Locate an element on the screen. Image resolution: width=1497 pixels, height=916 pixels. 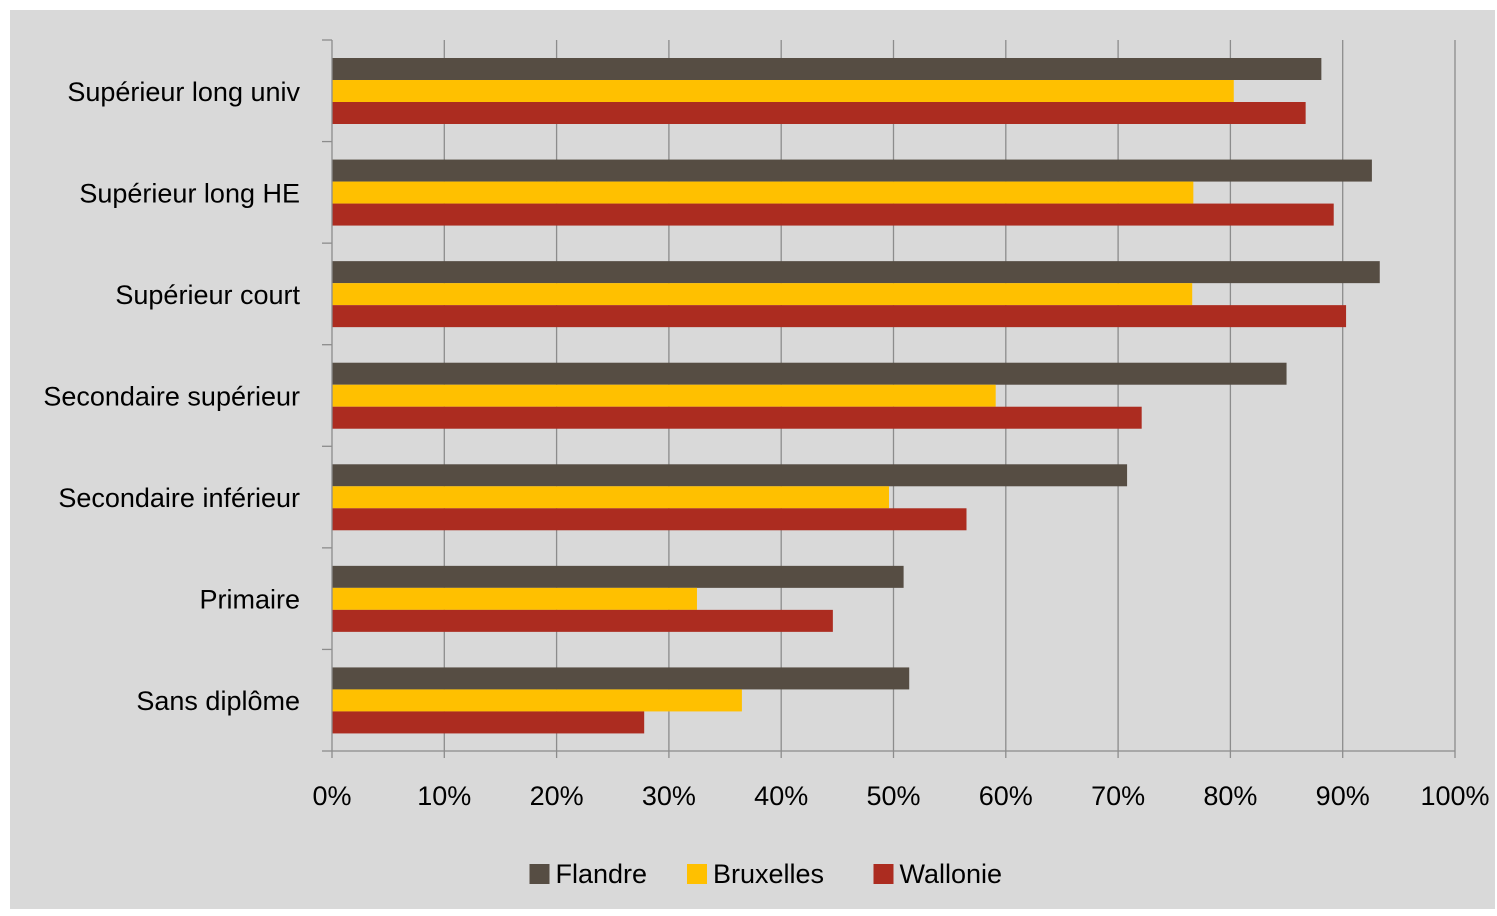
y-category-label: Primaire is located at coordinates (249, 600).